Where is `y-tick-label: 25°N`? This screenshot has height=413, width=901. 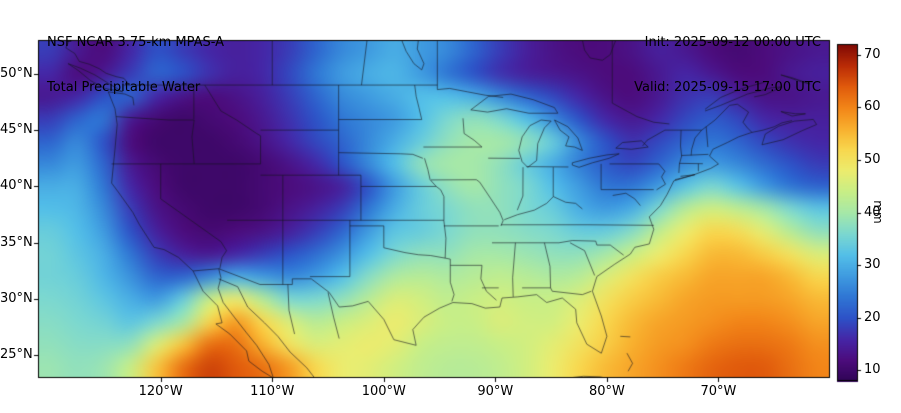 y-tick-label: 25°N is located at coordinates (16, 355).